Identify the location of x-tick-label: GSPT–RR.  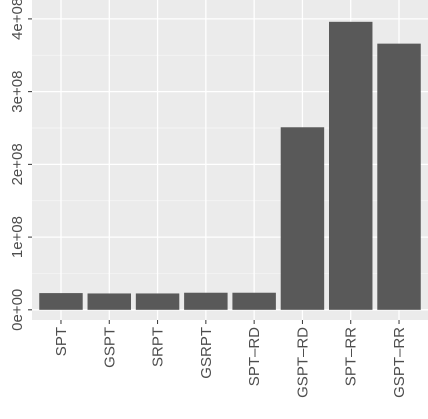
(399, 362).